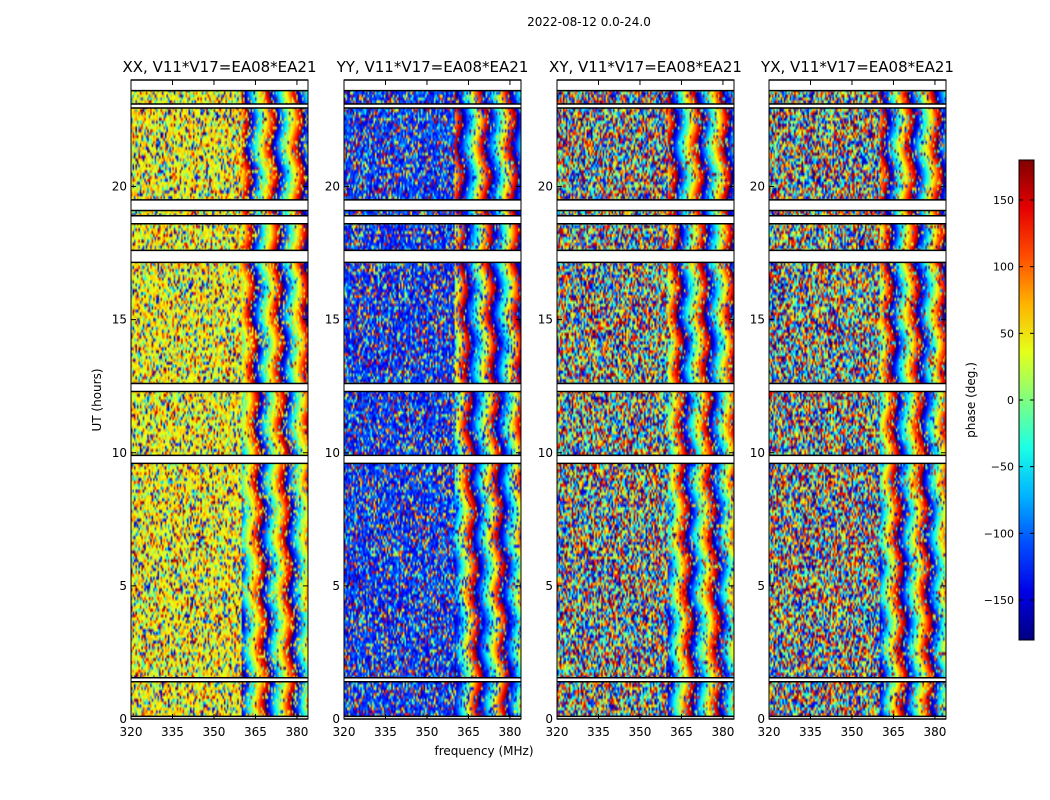 This screenshot has width=1050, height=800. I want to click on panel-title: YX, V11*V17=EA08*EA21, so click(857, 67).